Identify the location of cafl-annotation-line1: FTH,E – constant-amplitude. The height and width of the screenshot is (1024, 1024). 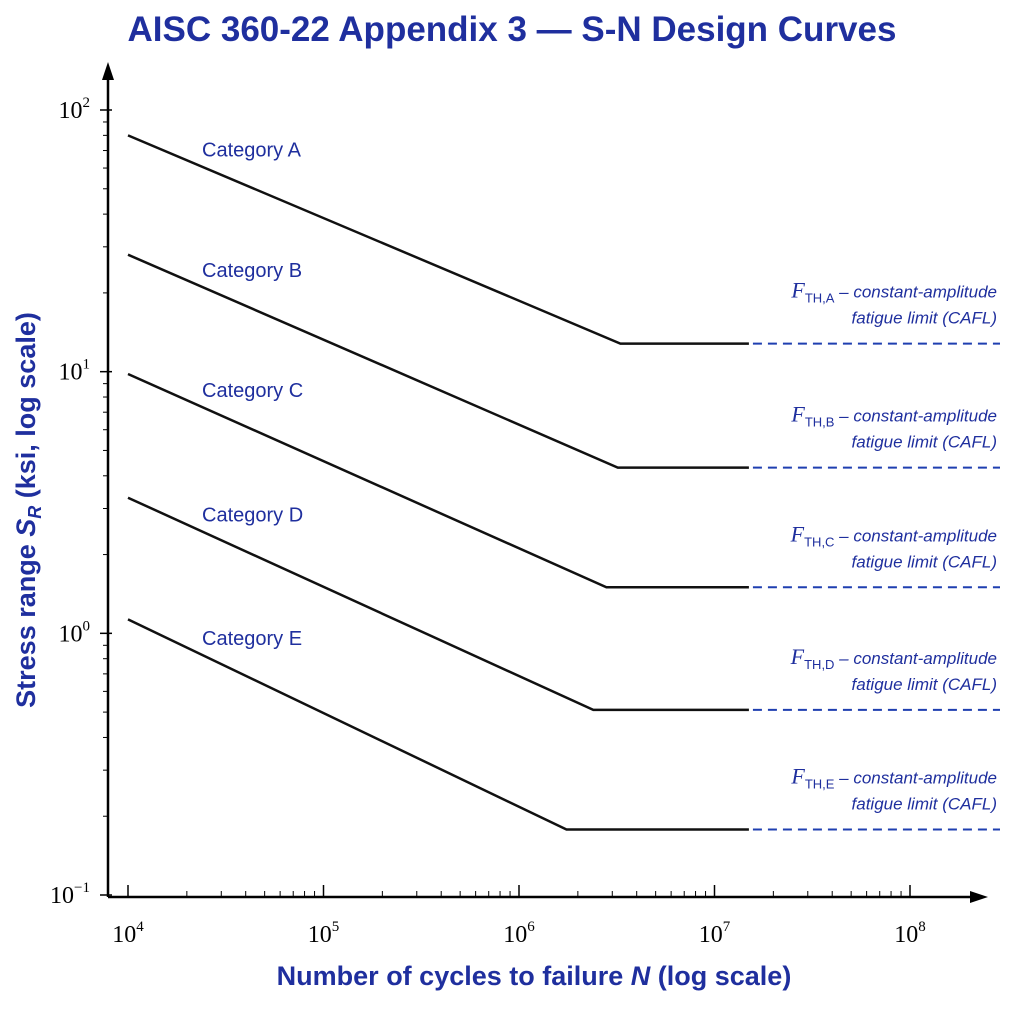
(893, 777).